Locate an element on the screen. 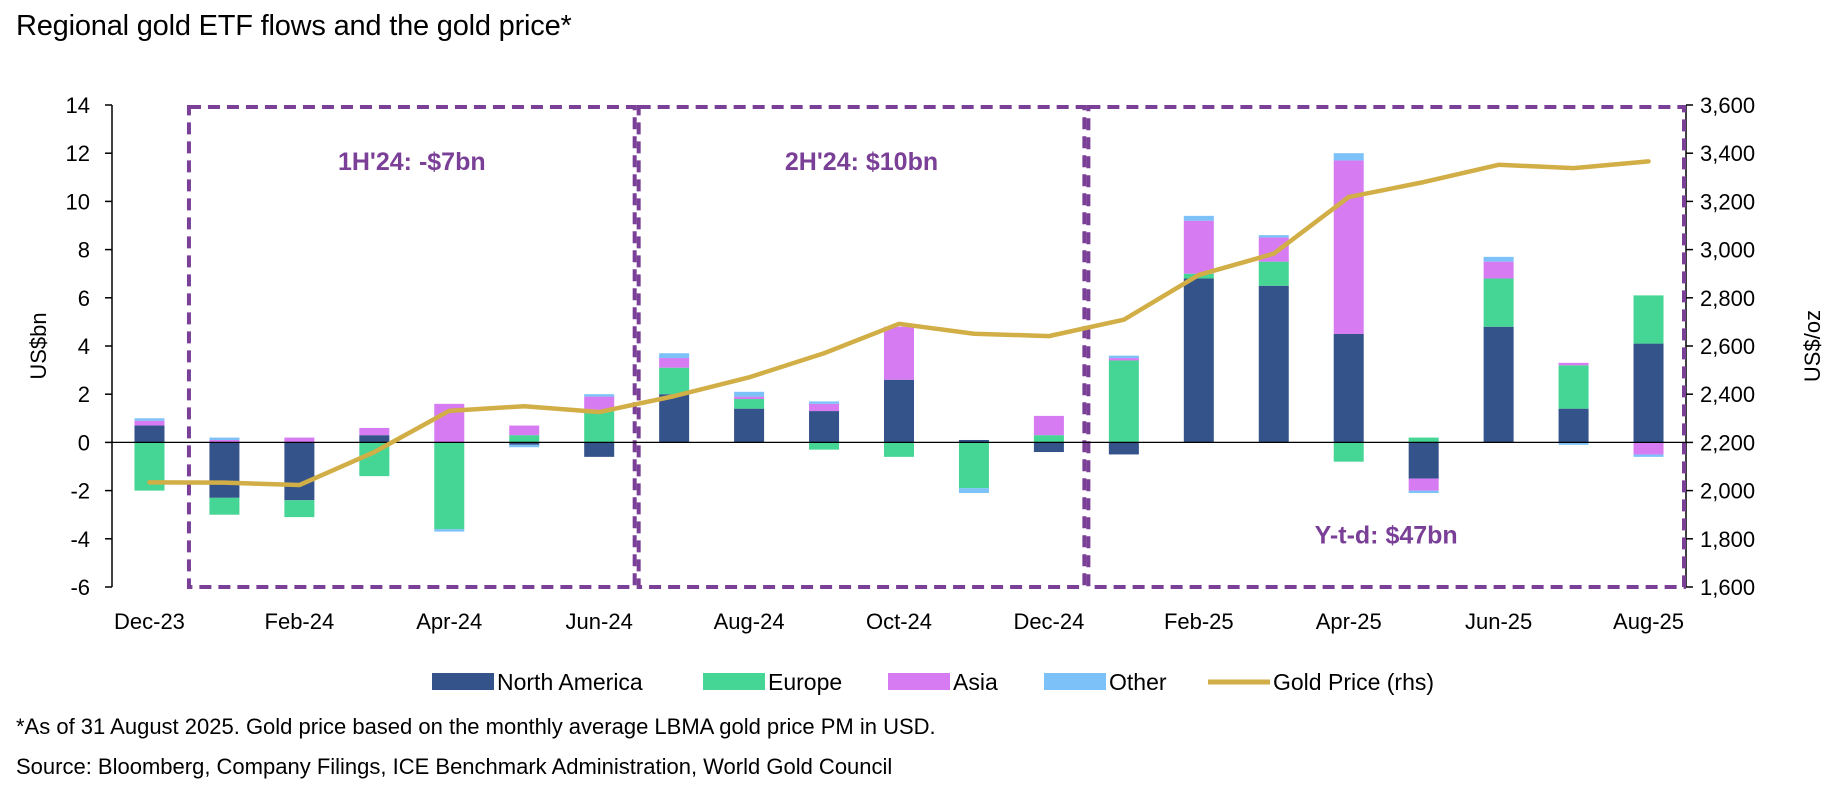  x-tick-label: Aug-24 is located at coordinates (749, 621).